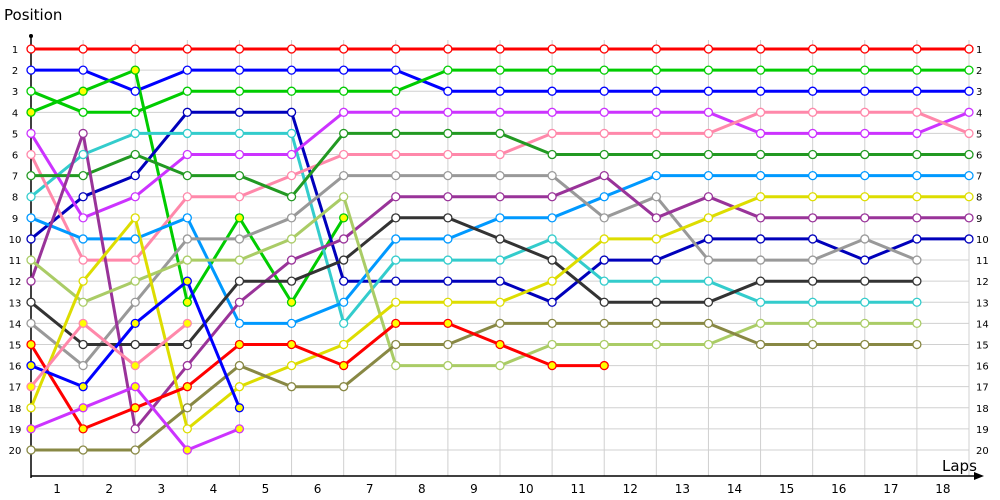  Describe the element at coordinates (942, 489) in the screenshot. I see `x-tick-label: 18` at that location.